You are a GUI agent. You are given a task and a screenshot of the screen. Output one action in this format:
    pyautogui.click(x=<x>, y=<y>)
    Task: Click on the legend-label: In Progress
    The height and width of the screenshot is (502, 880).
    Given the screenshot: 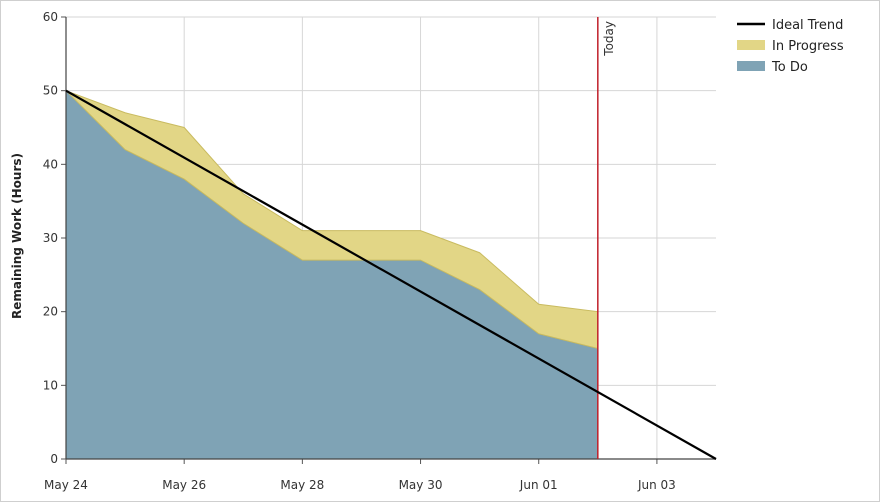 What is the action you would take?
    pyautogui.click(x=808, y=46)
    